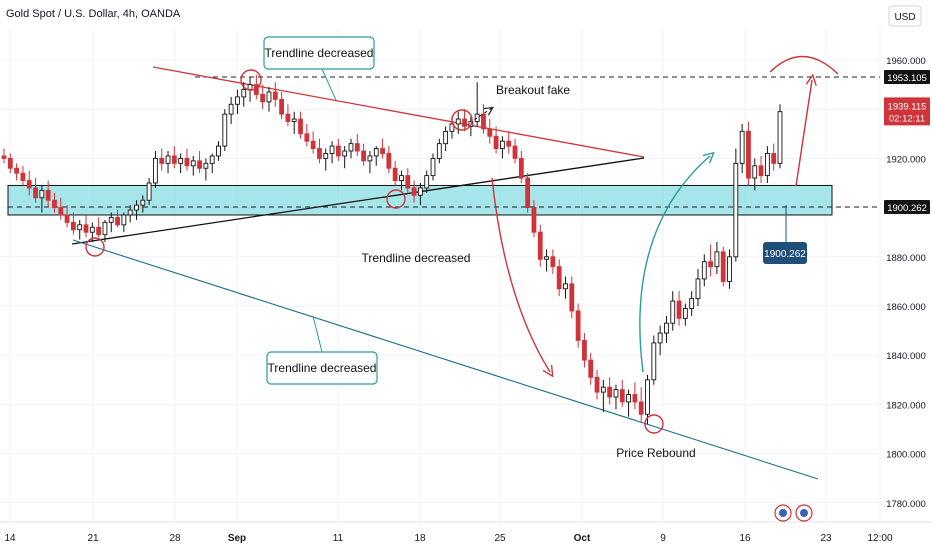 This screenshot has height=550, width=932. What do you see at coordinates (398, 112) in the screenshot?
I see `red-descending-trendline` at bounding box center [398, 112].